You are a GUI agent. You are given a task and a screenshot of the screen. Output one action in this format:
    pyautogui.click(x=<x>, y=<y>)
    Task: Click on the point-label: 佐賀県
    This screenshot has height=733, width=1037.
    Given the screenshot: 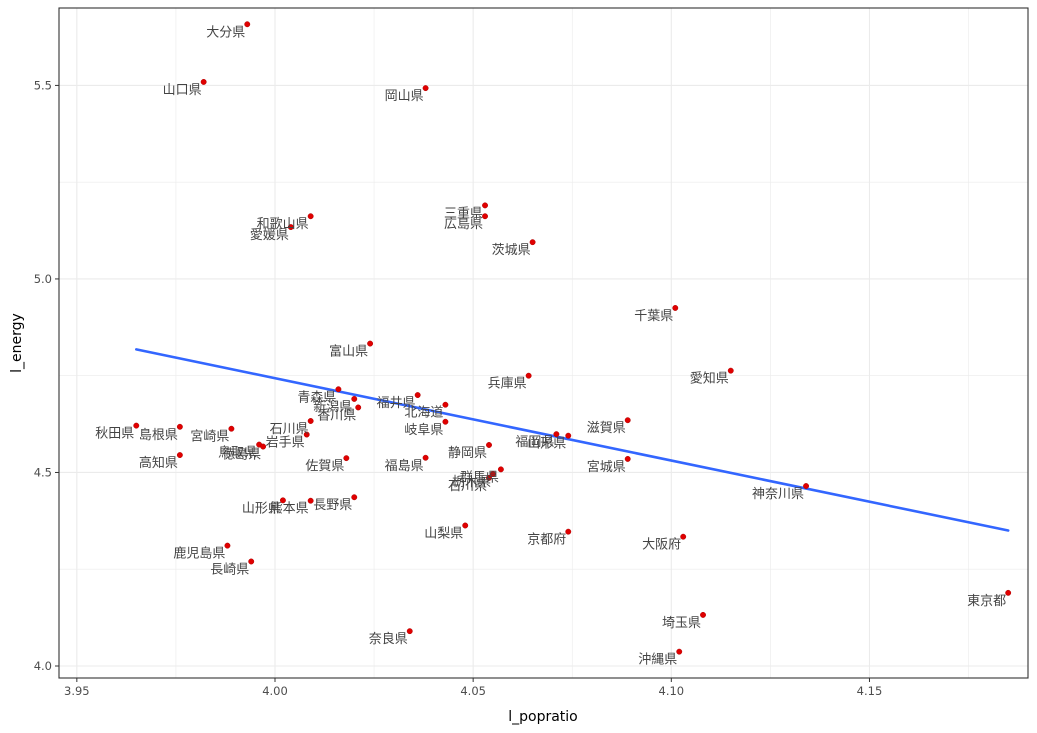 What is the action you would take?
    pyautogui.click(x=324, y=466)
    